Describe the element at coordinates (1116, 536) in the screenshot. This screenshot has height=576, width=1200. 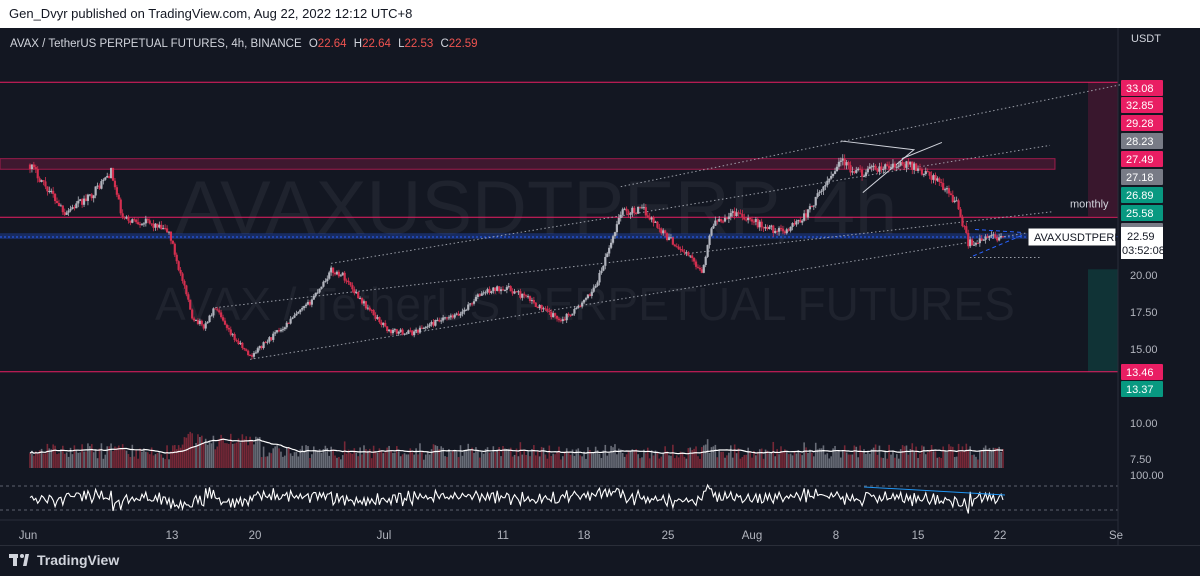
I see `time-tick: Se` at that location.